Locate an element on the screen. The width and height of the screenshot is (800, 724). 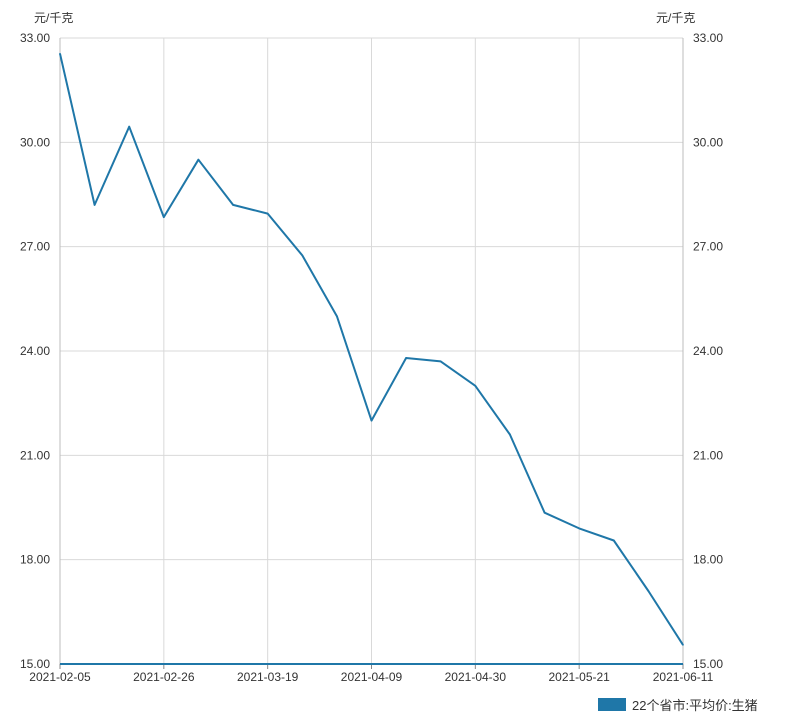
x-tick-label: 2021-05-21 is located at coordinates (579, 677).